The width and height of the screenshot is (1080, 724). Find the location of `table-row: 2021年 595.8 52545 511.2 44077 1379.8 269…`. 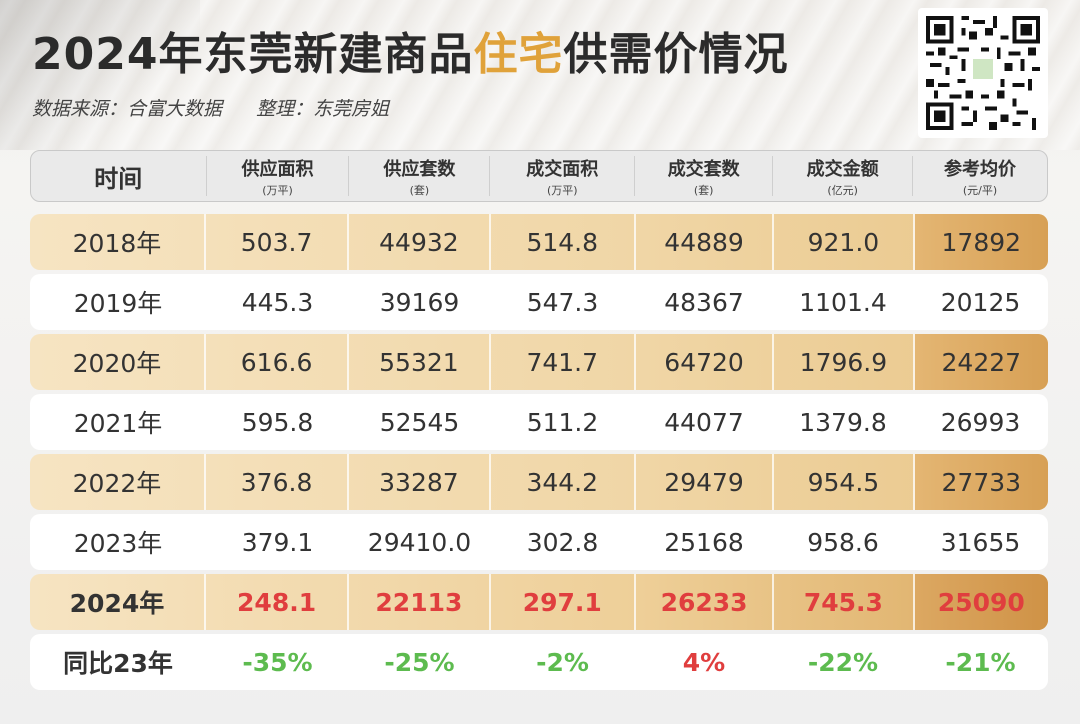

table-row: 2021年 595.8 52545 511.2 44077 1379.8 269… is located at coordinates (539, 422).